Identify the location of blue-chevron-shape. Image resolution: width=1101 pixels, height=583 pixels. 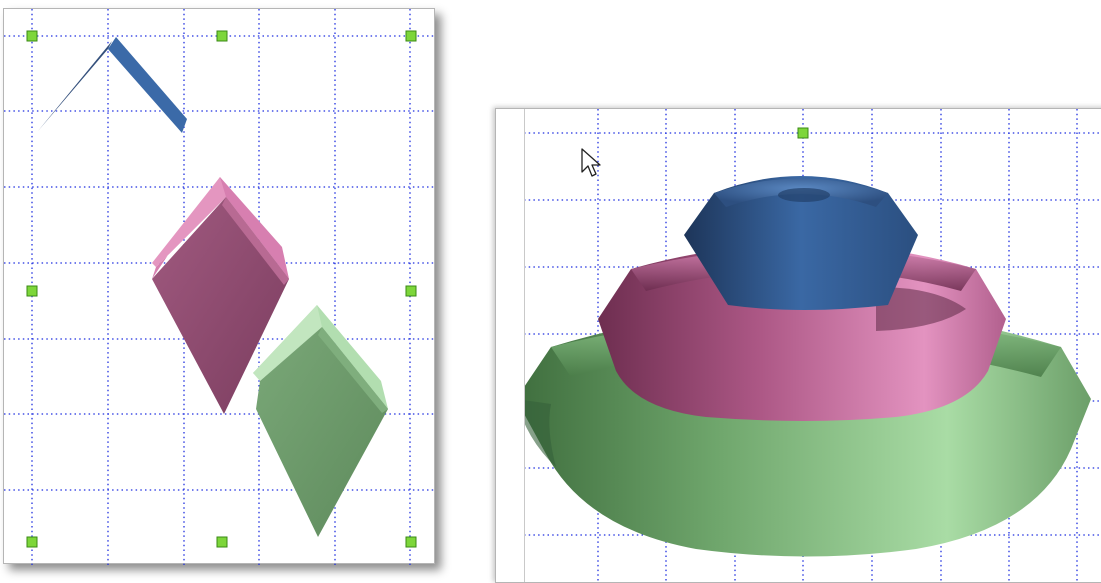
(112, 85).